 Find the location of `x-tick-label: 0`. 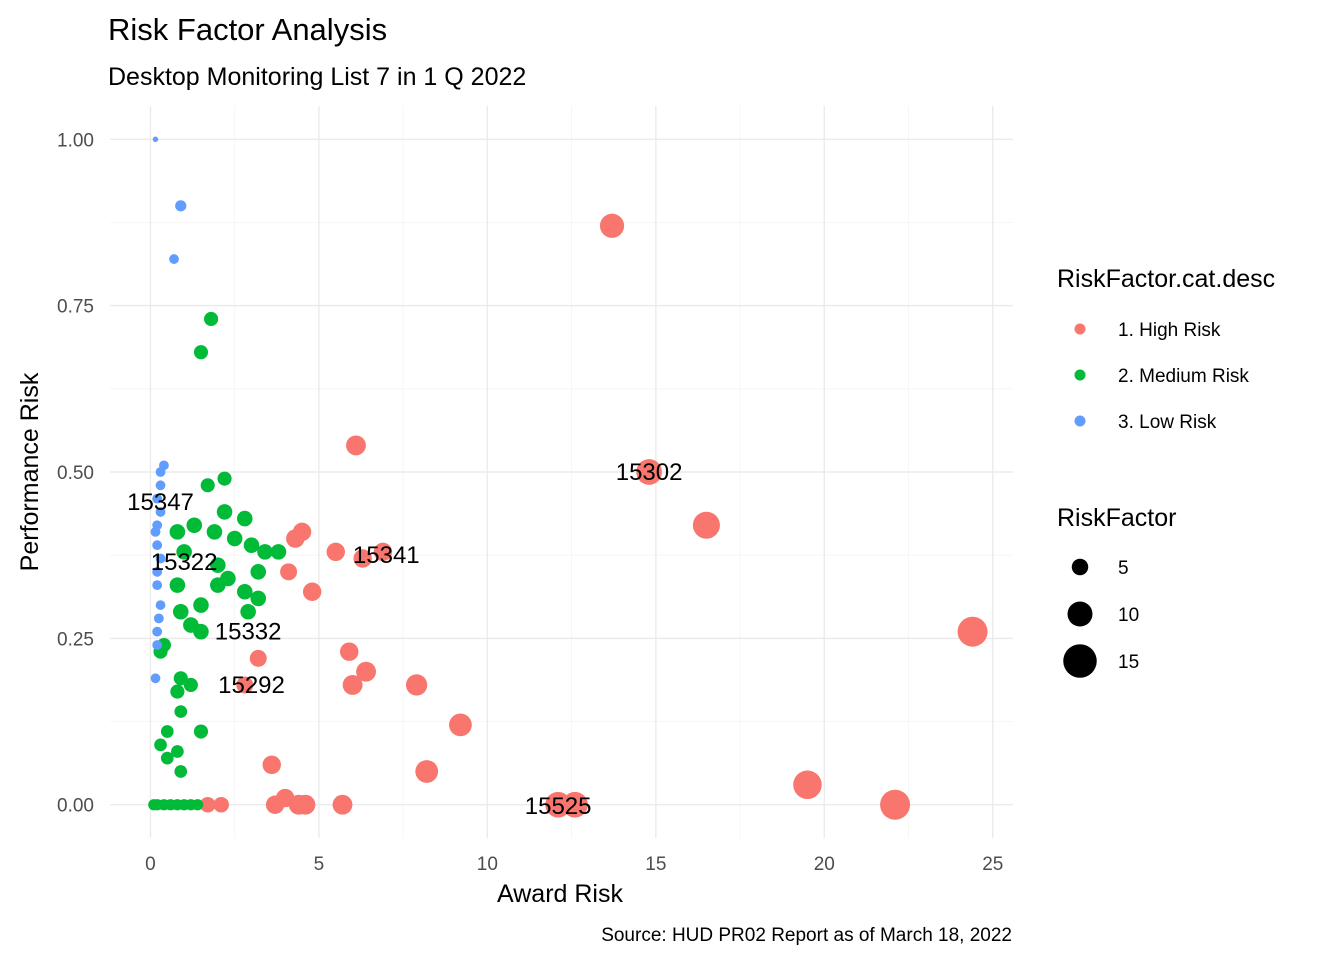

x-tick-label: 0 is located at coordinates (150, 864).